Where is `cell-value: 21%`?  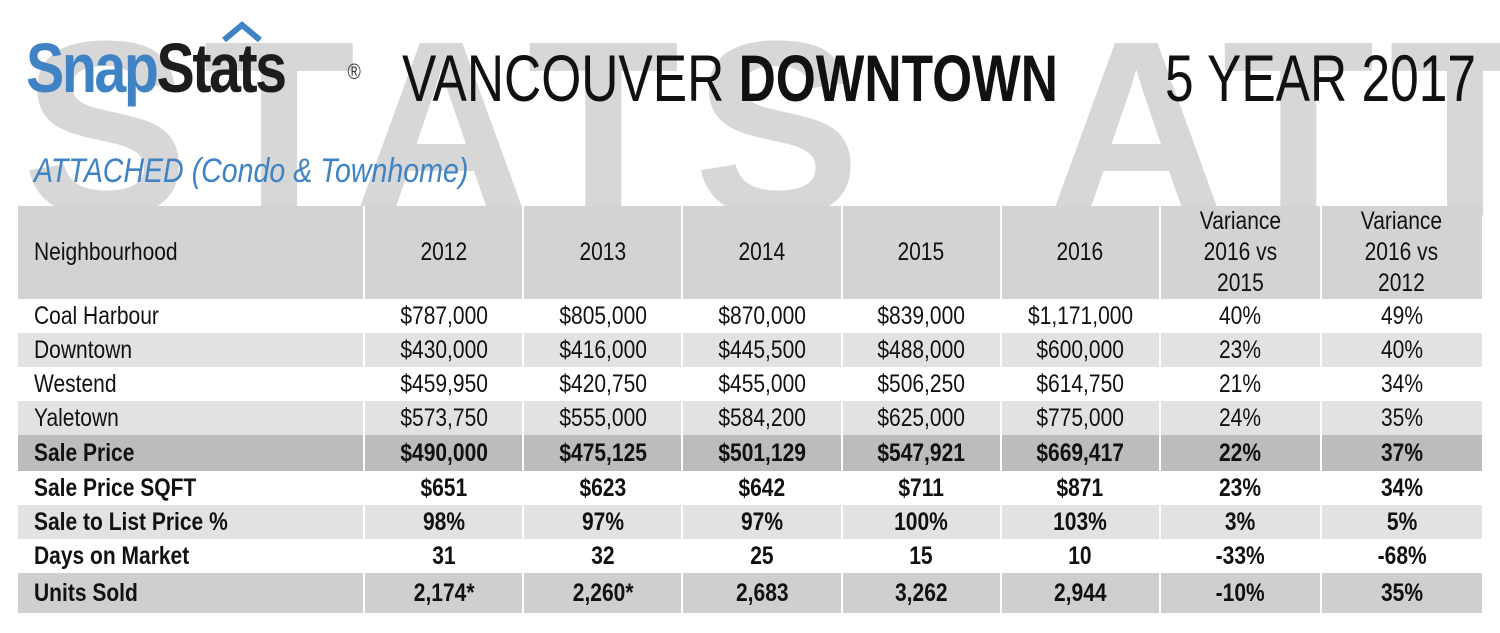
cell-value: 21% is located at coordinates (1240, 383).